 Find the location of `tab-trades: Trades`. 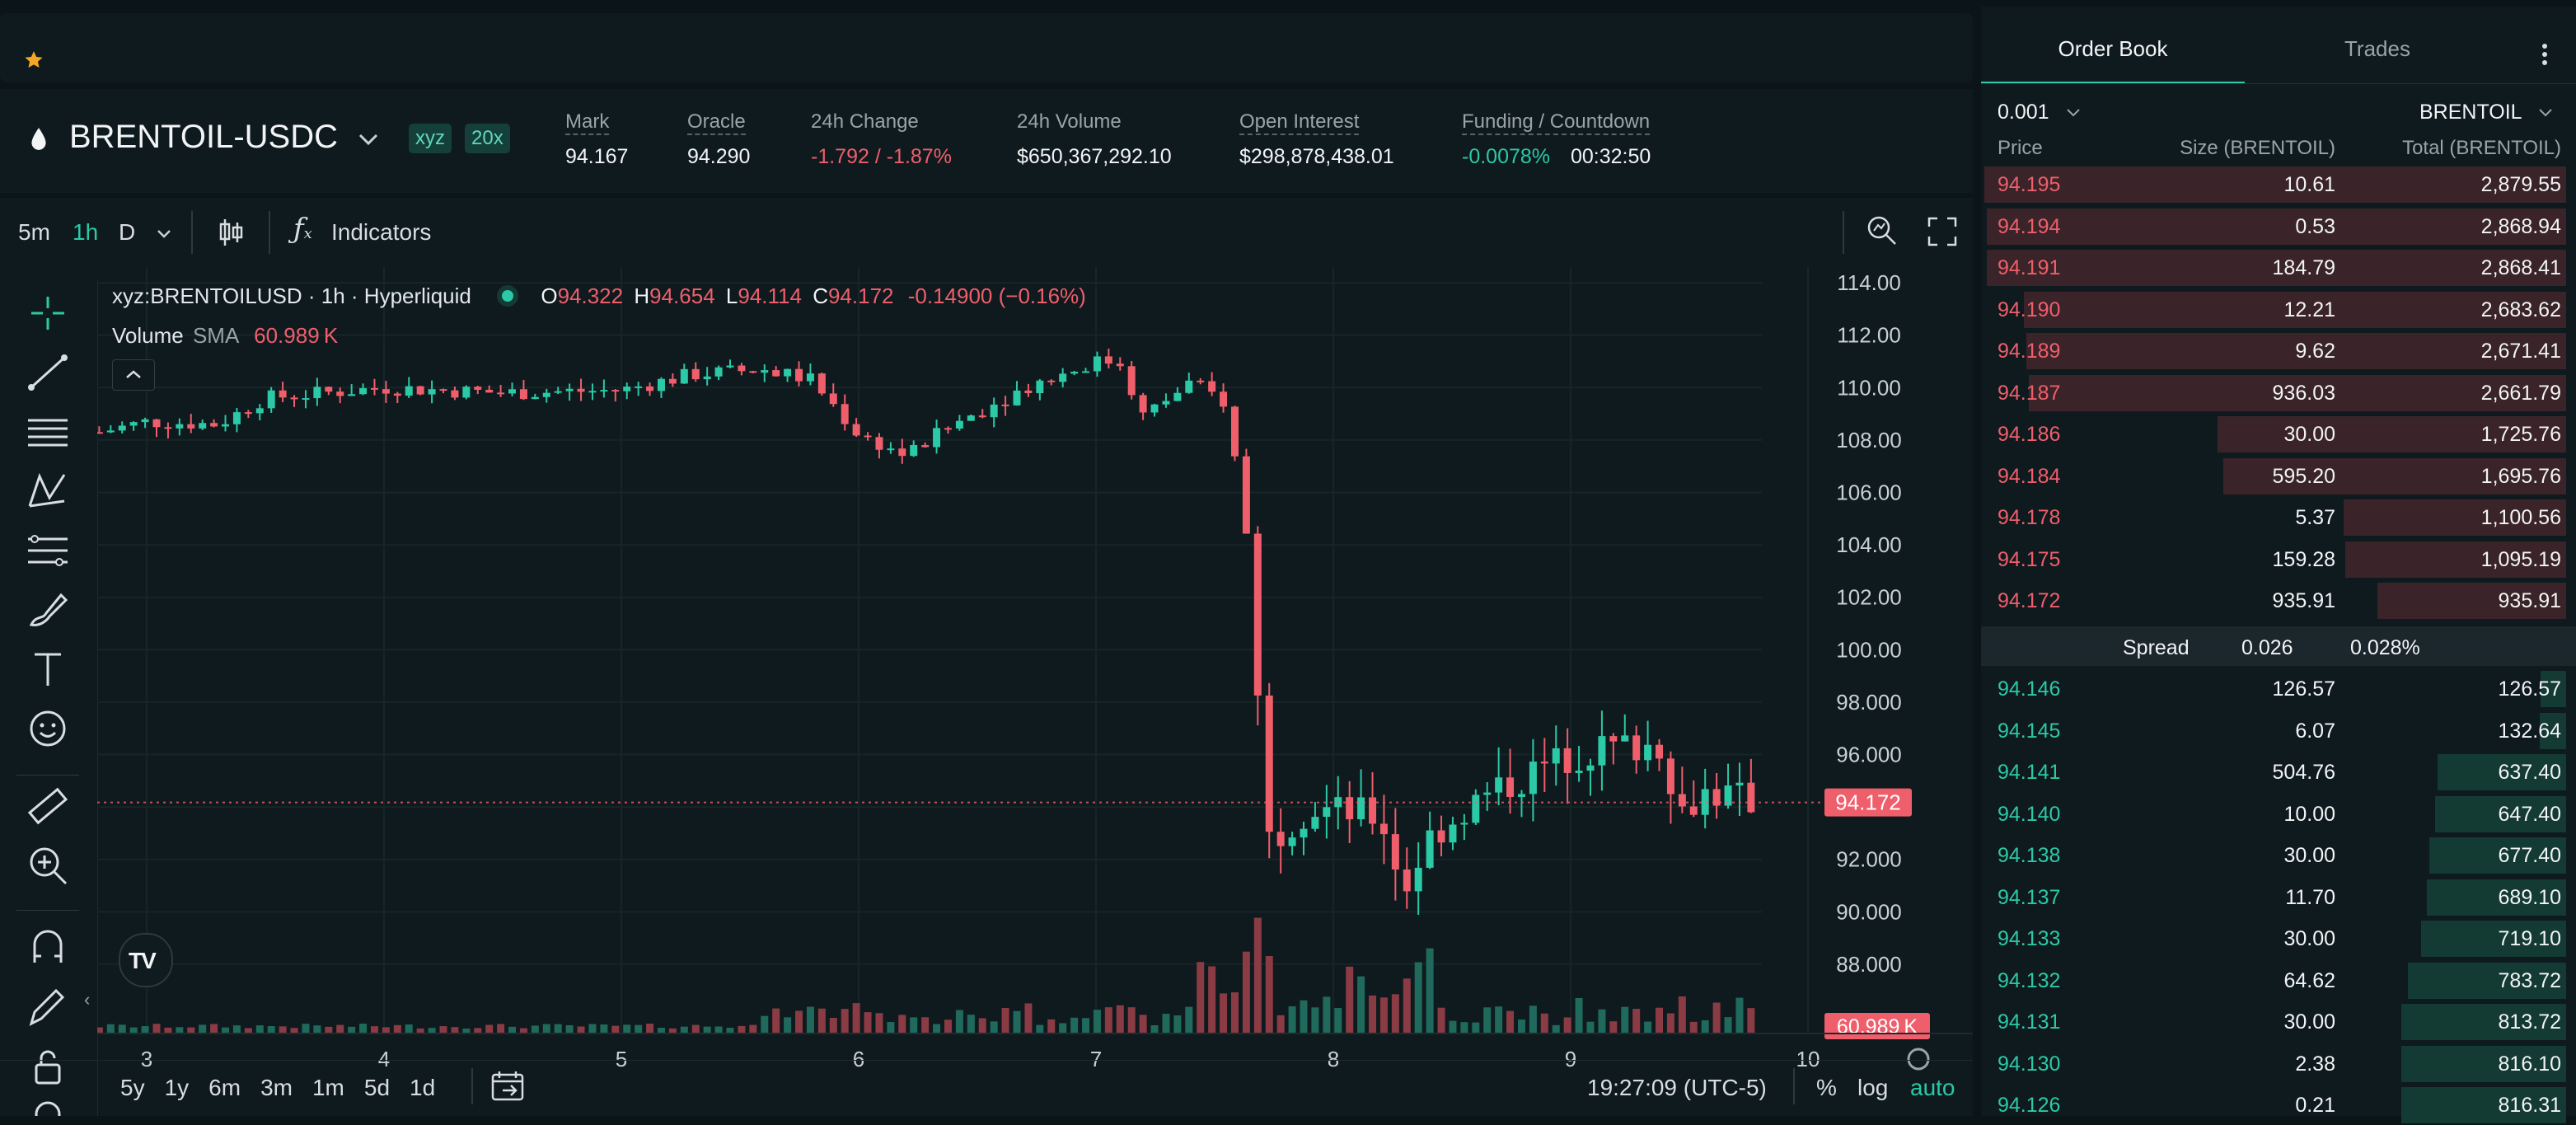

tab-trades: Trades is located at coordinates (2377, 45).